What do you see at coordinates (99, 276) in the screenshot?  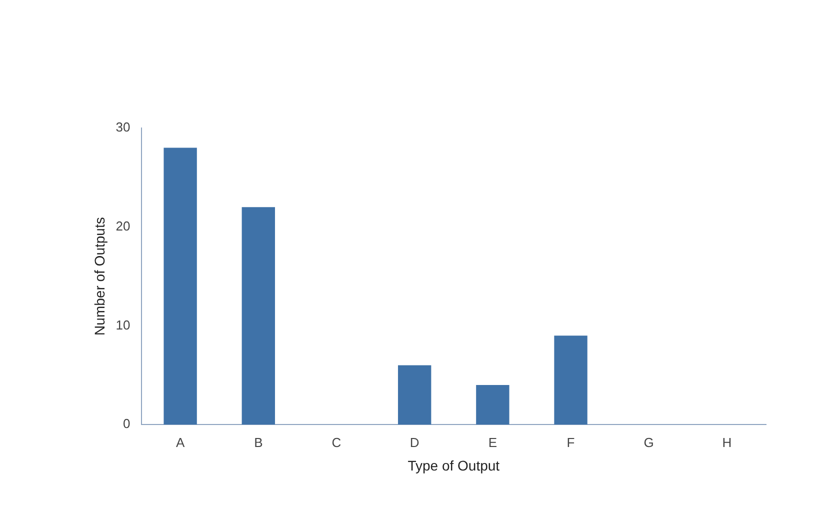 I see `y-axis-title: Number of Outputs` at bounding box center [99, 276].